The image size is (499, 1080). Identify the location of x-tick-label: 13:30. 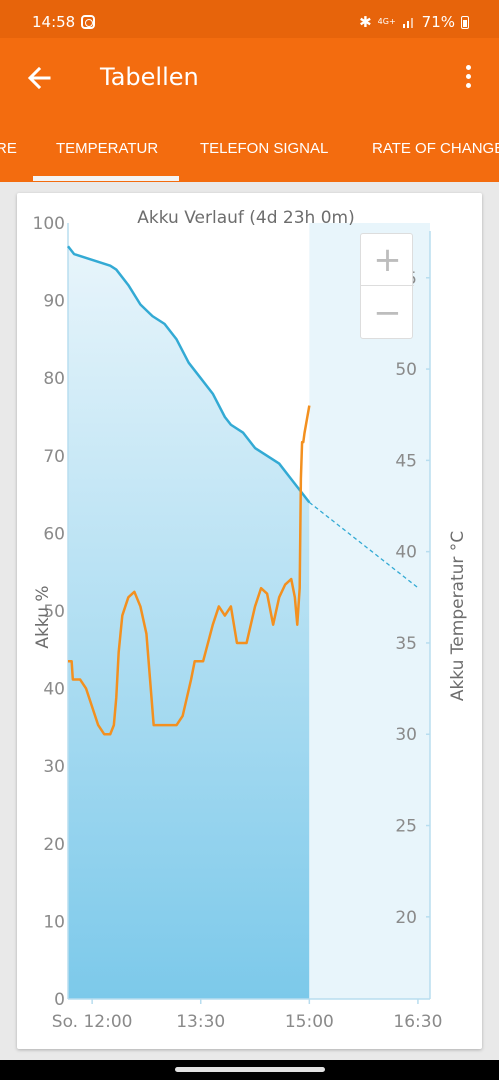
(200, 1022).